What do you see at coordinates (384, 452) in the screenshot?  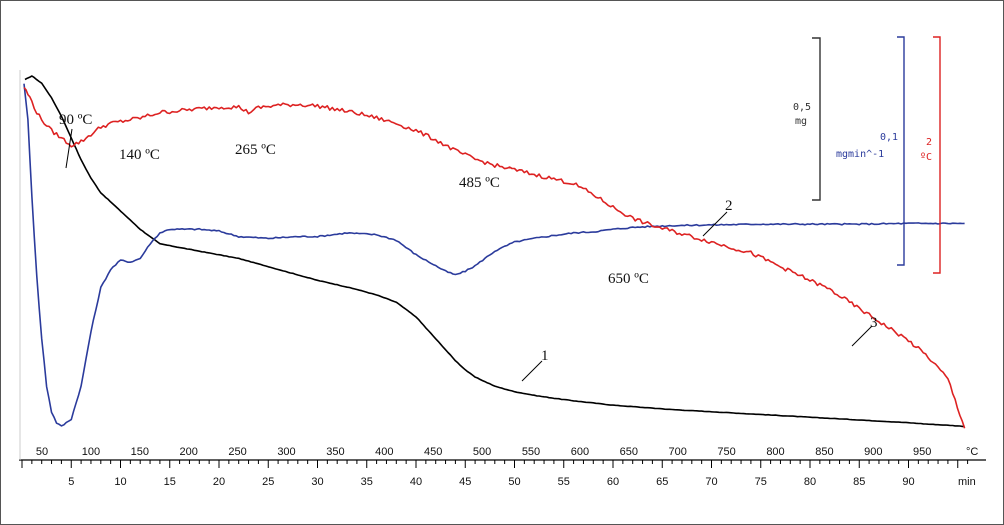 I see `top-tick-label: 400` at bounding box center [384, 452].